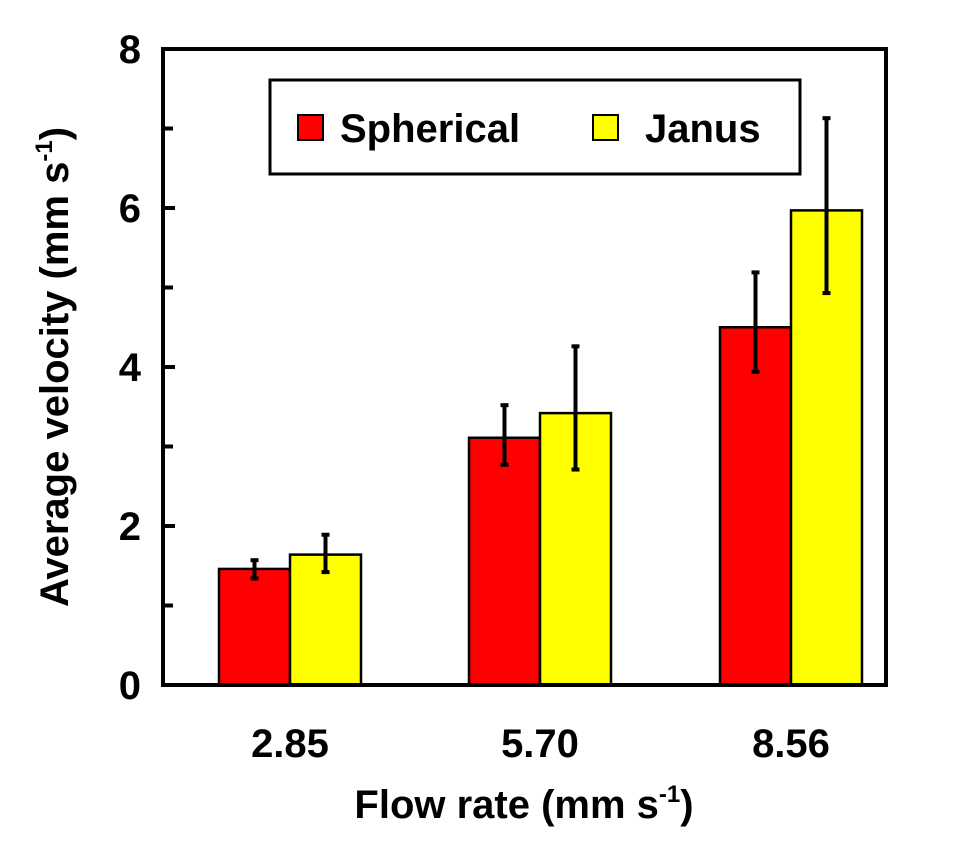 This screenshot has width=955, height=845. Describe the element at coordinates (254, 627) in the screenshot. I see `bar-spherical-2.85` at that location.